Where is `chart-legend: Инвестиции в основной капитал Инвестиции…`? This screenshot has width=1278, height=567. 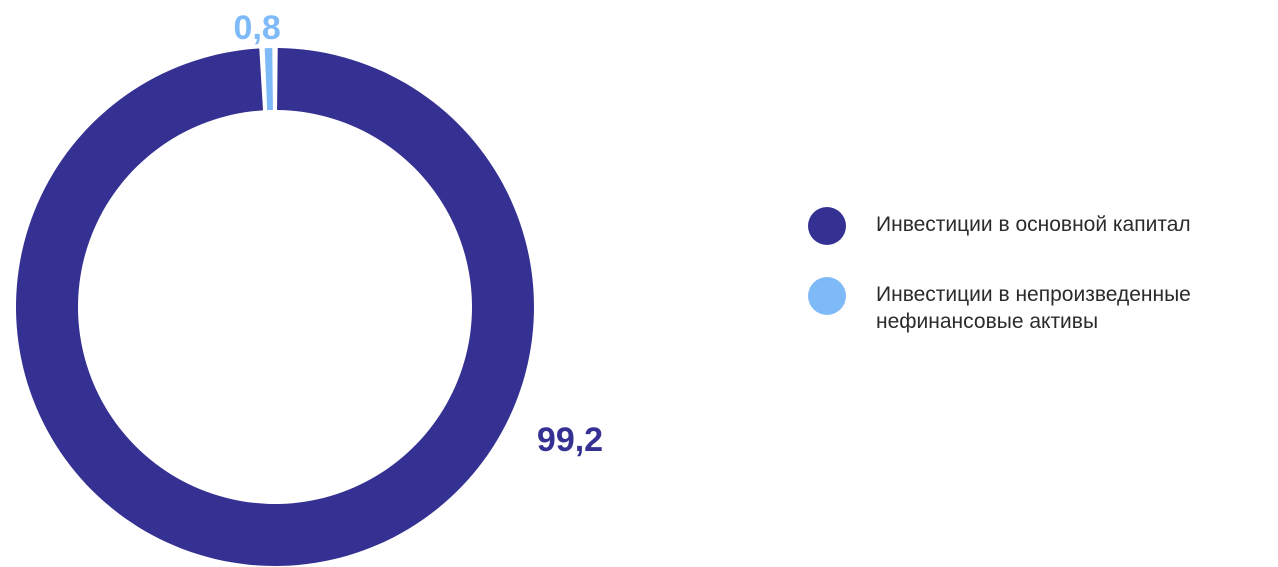 chart-legend: Инвестиции в основной капитал Инвестиции… is located at coordinates (1043, 289).